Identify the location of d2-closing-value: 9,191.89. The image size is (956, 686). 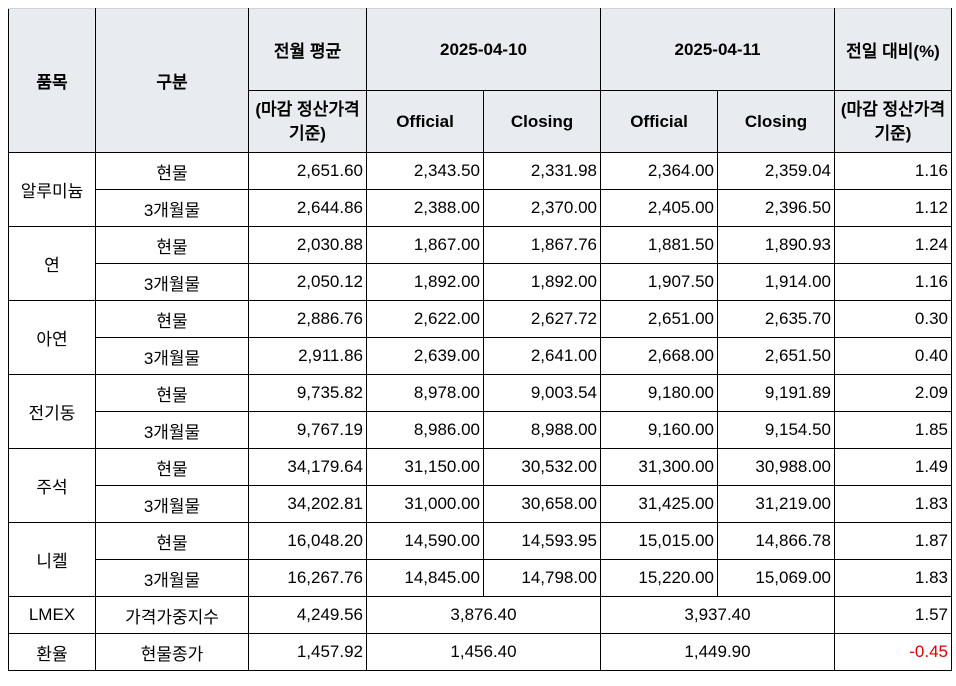
(776, 393).